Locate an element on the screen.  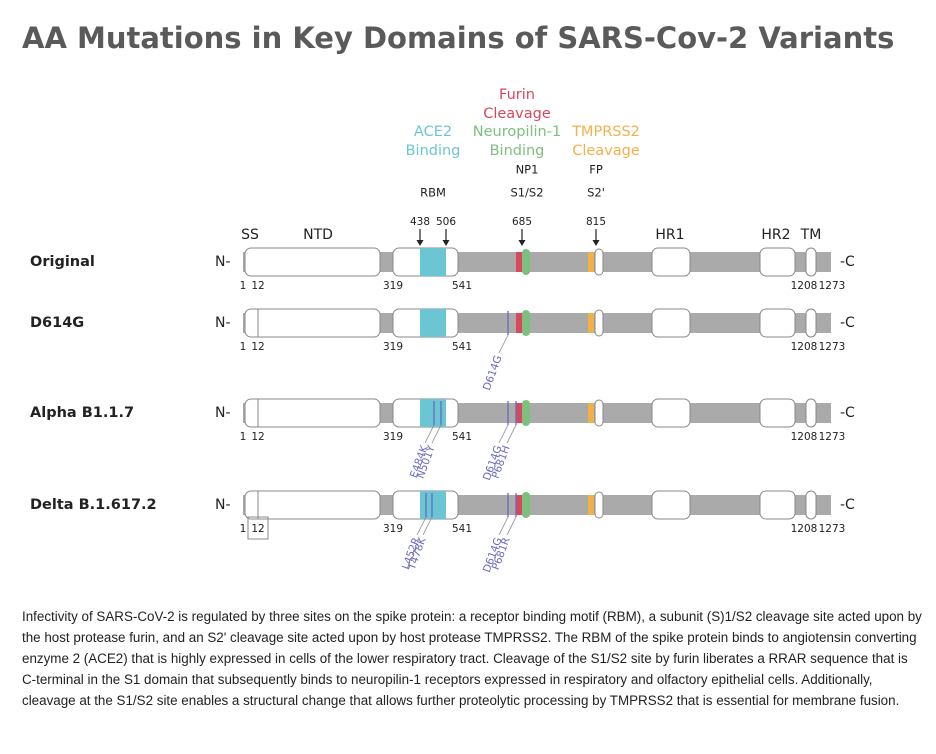
row-label: D614G is located at coordinates (57, 323).